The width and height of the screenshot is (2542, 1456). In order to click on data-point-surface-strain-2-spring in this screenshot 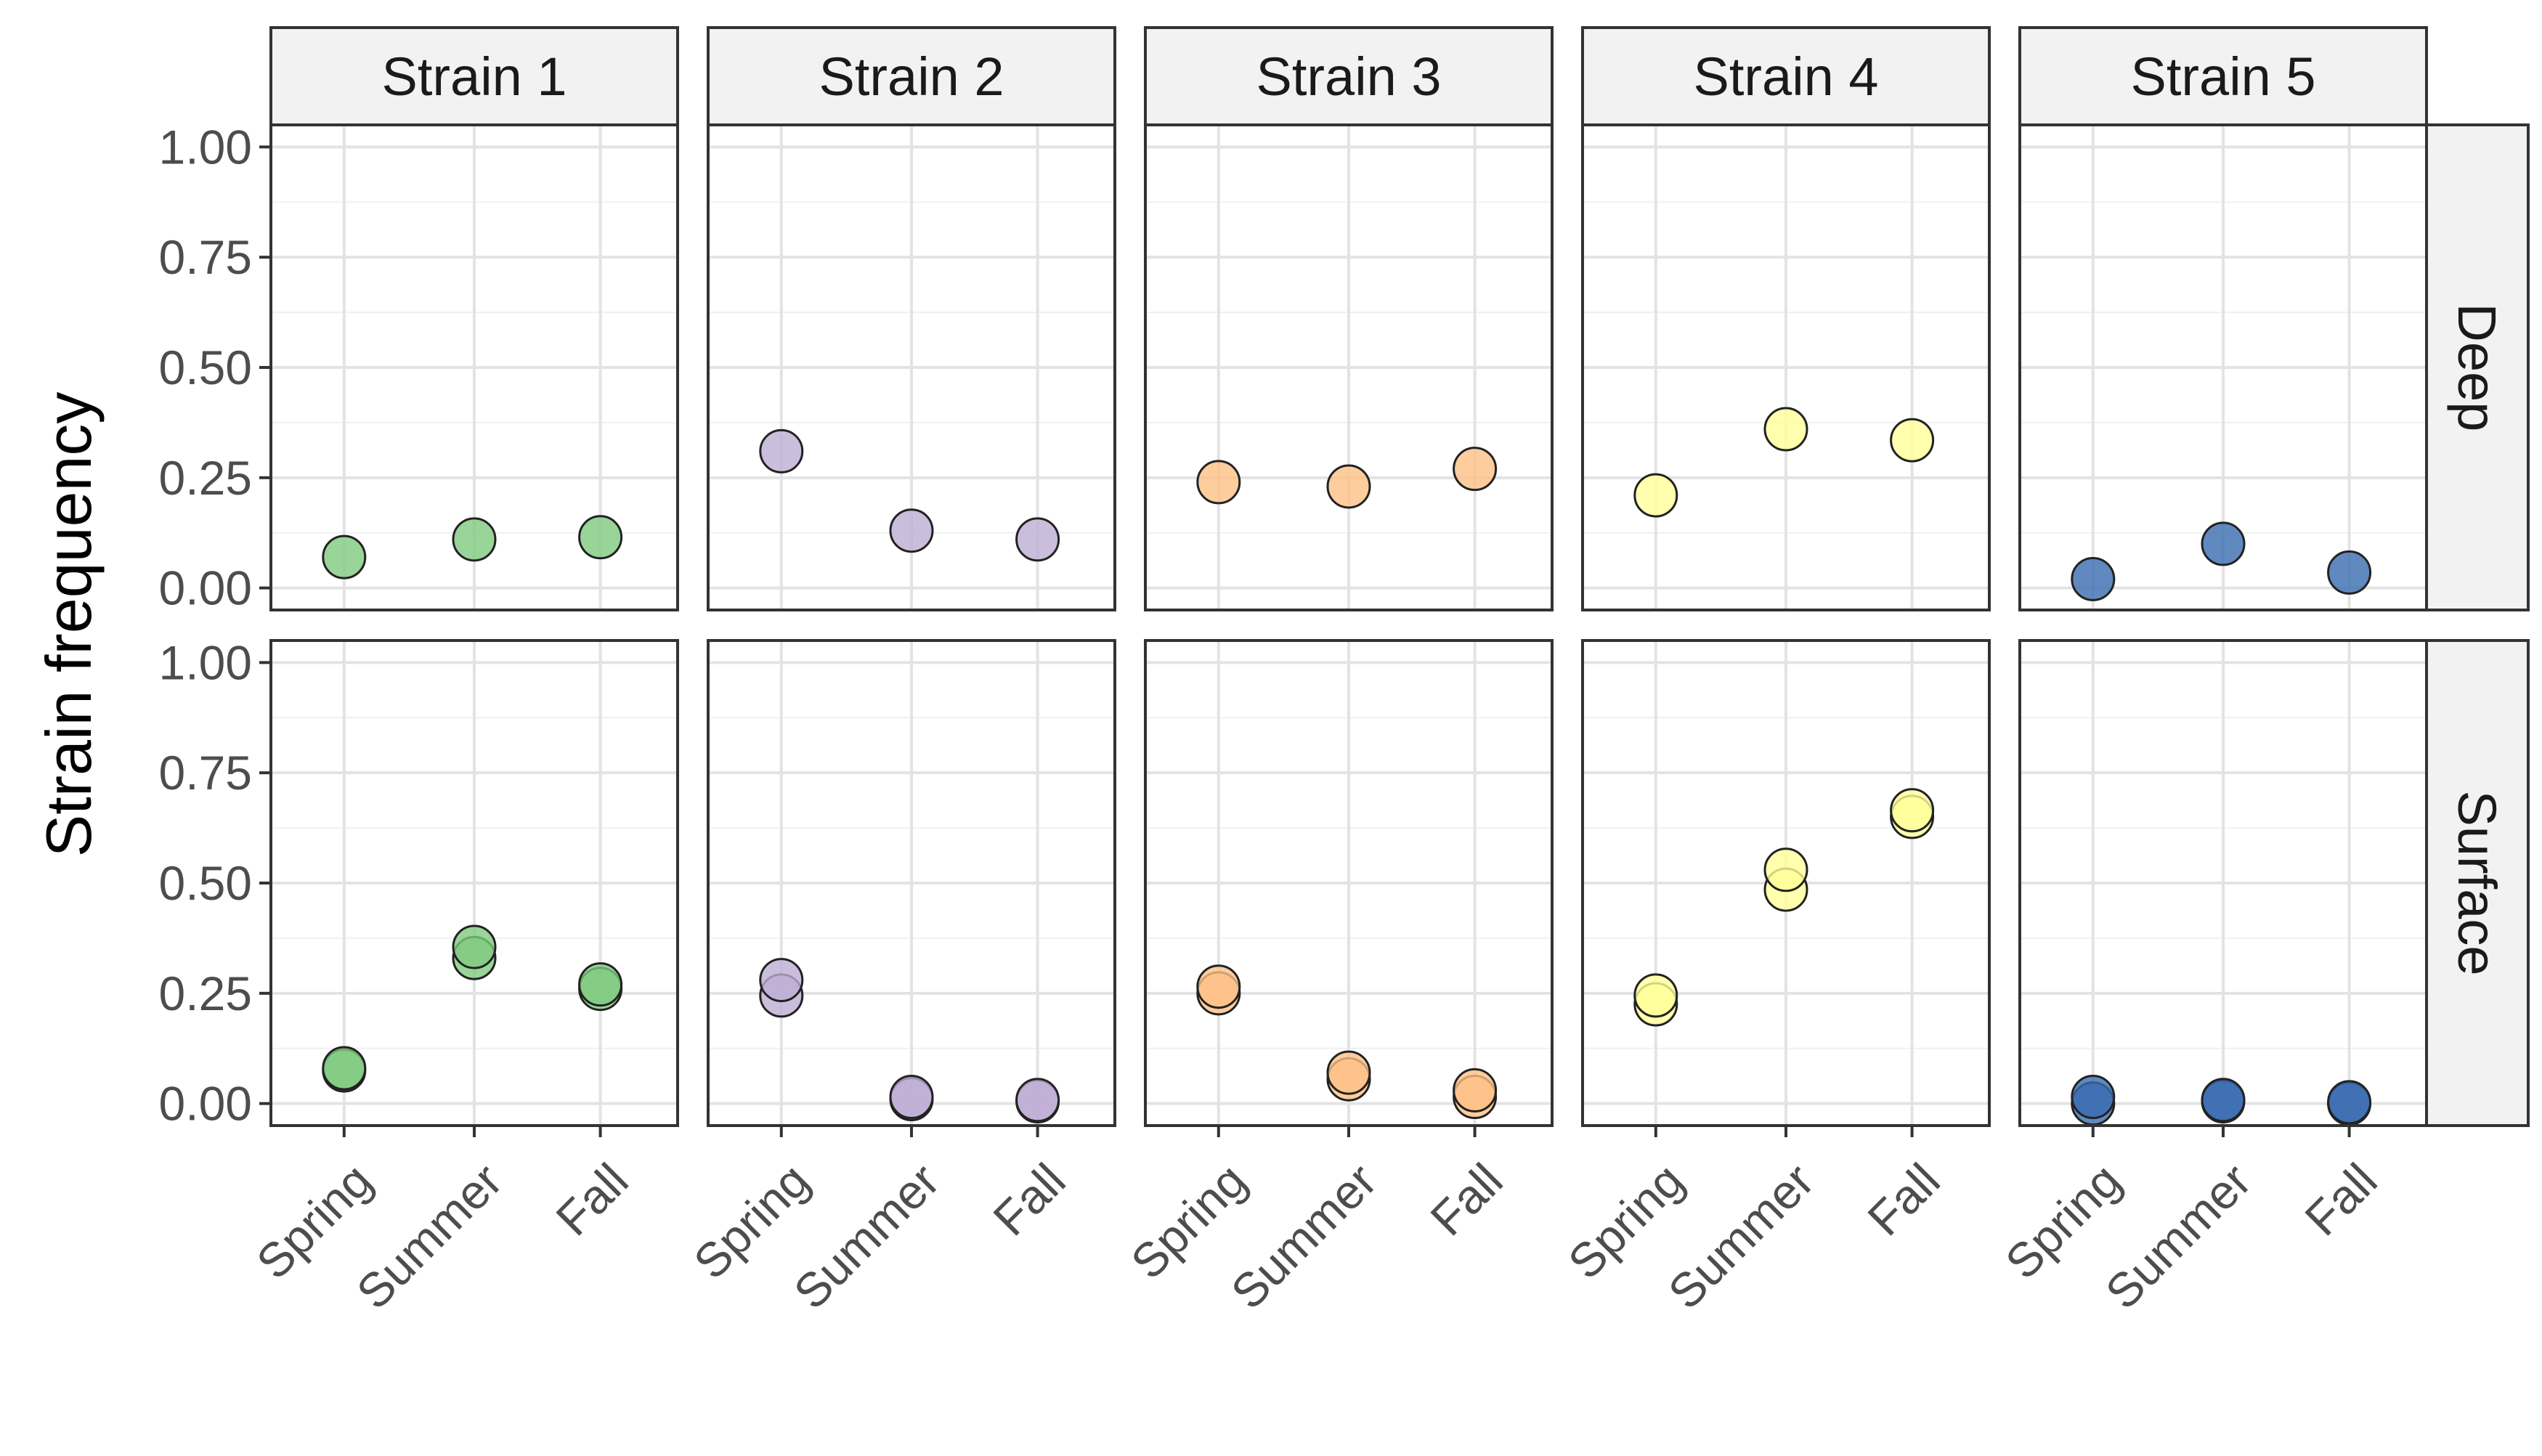, I will do `click(781, 980)`.